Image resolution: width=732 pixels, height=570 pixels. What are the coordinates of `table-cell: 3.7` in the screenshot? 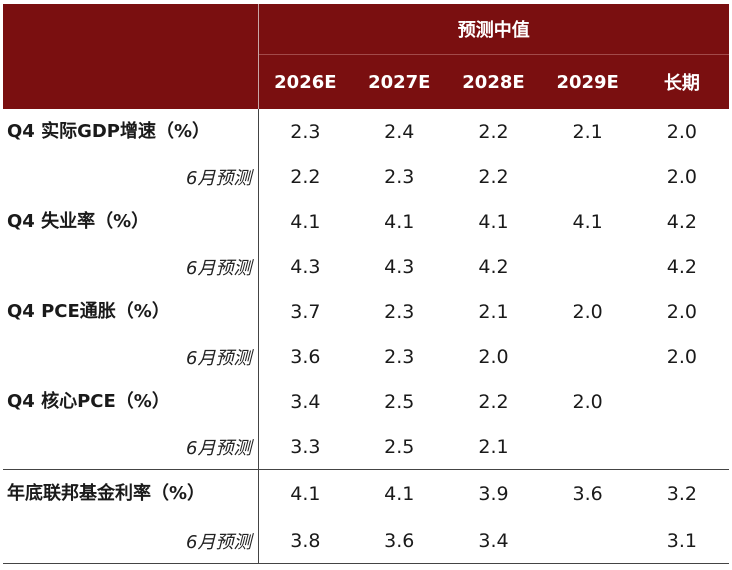 It's located at (305, 311).